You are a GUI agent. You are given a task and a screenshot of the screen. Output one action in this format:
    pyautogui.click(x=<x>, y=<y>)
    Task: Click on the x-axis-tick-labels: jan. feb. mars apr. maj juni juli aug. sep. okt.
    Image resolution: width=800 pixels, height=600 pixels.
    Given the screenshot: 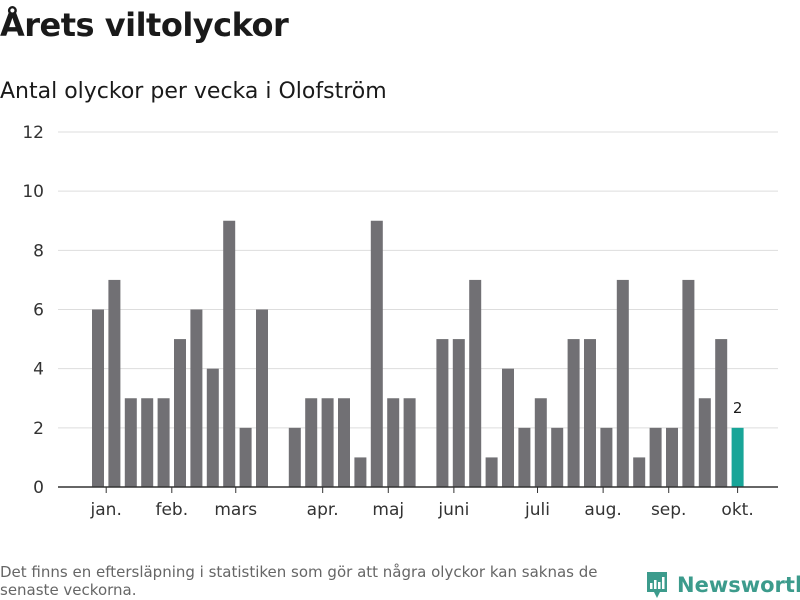 What is the action you would take?
    pyautogui.click(x=422, y=503)
    